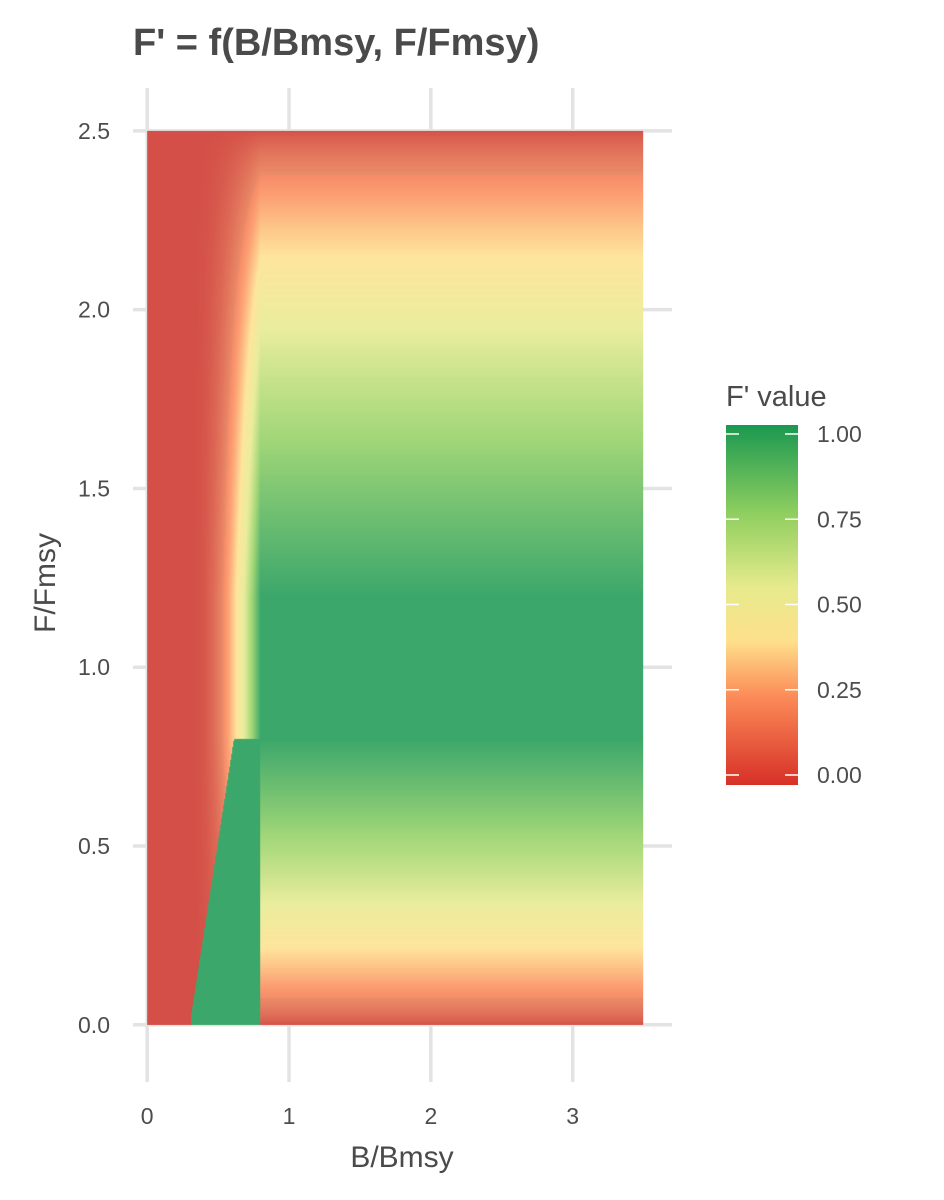  I want to click on x-tick-label: 2, so click(430, 1116).